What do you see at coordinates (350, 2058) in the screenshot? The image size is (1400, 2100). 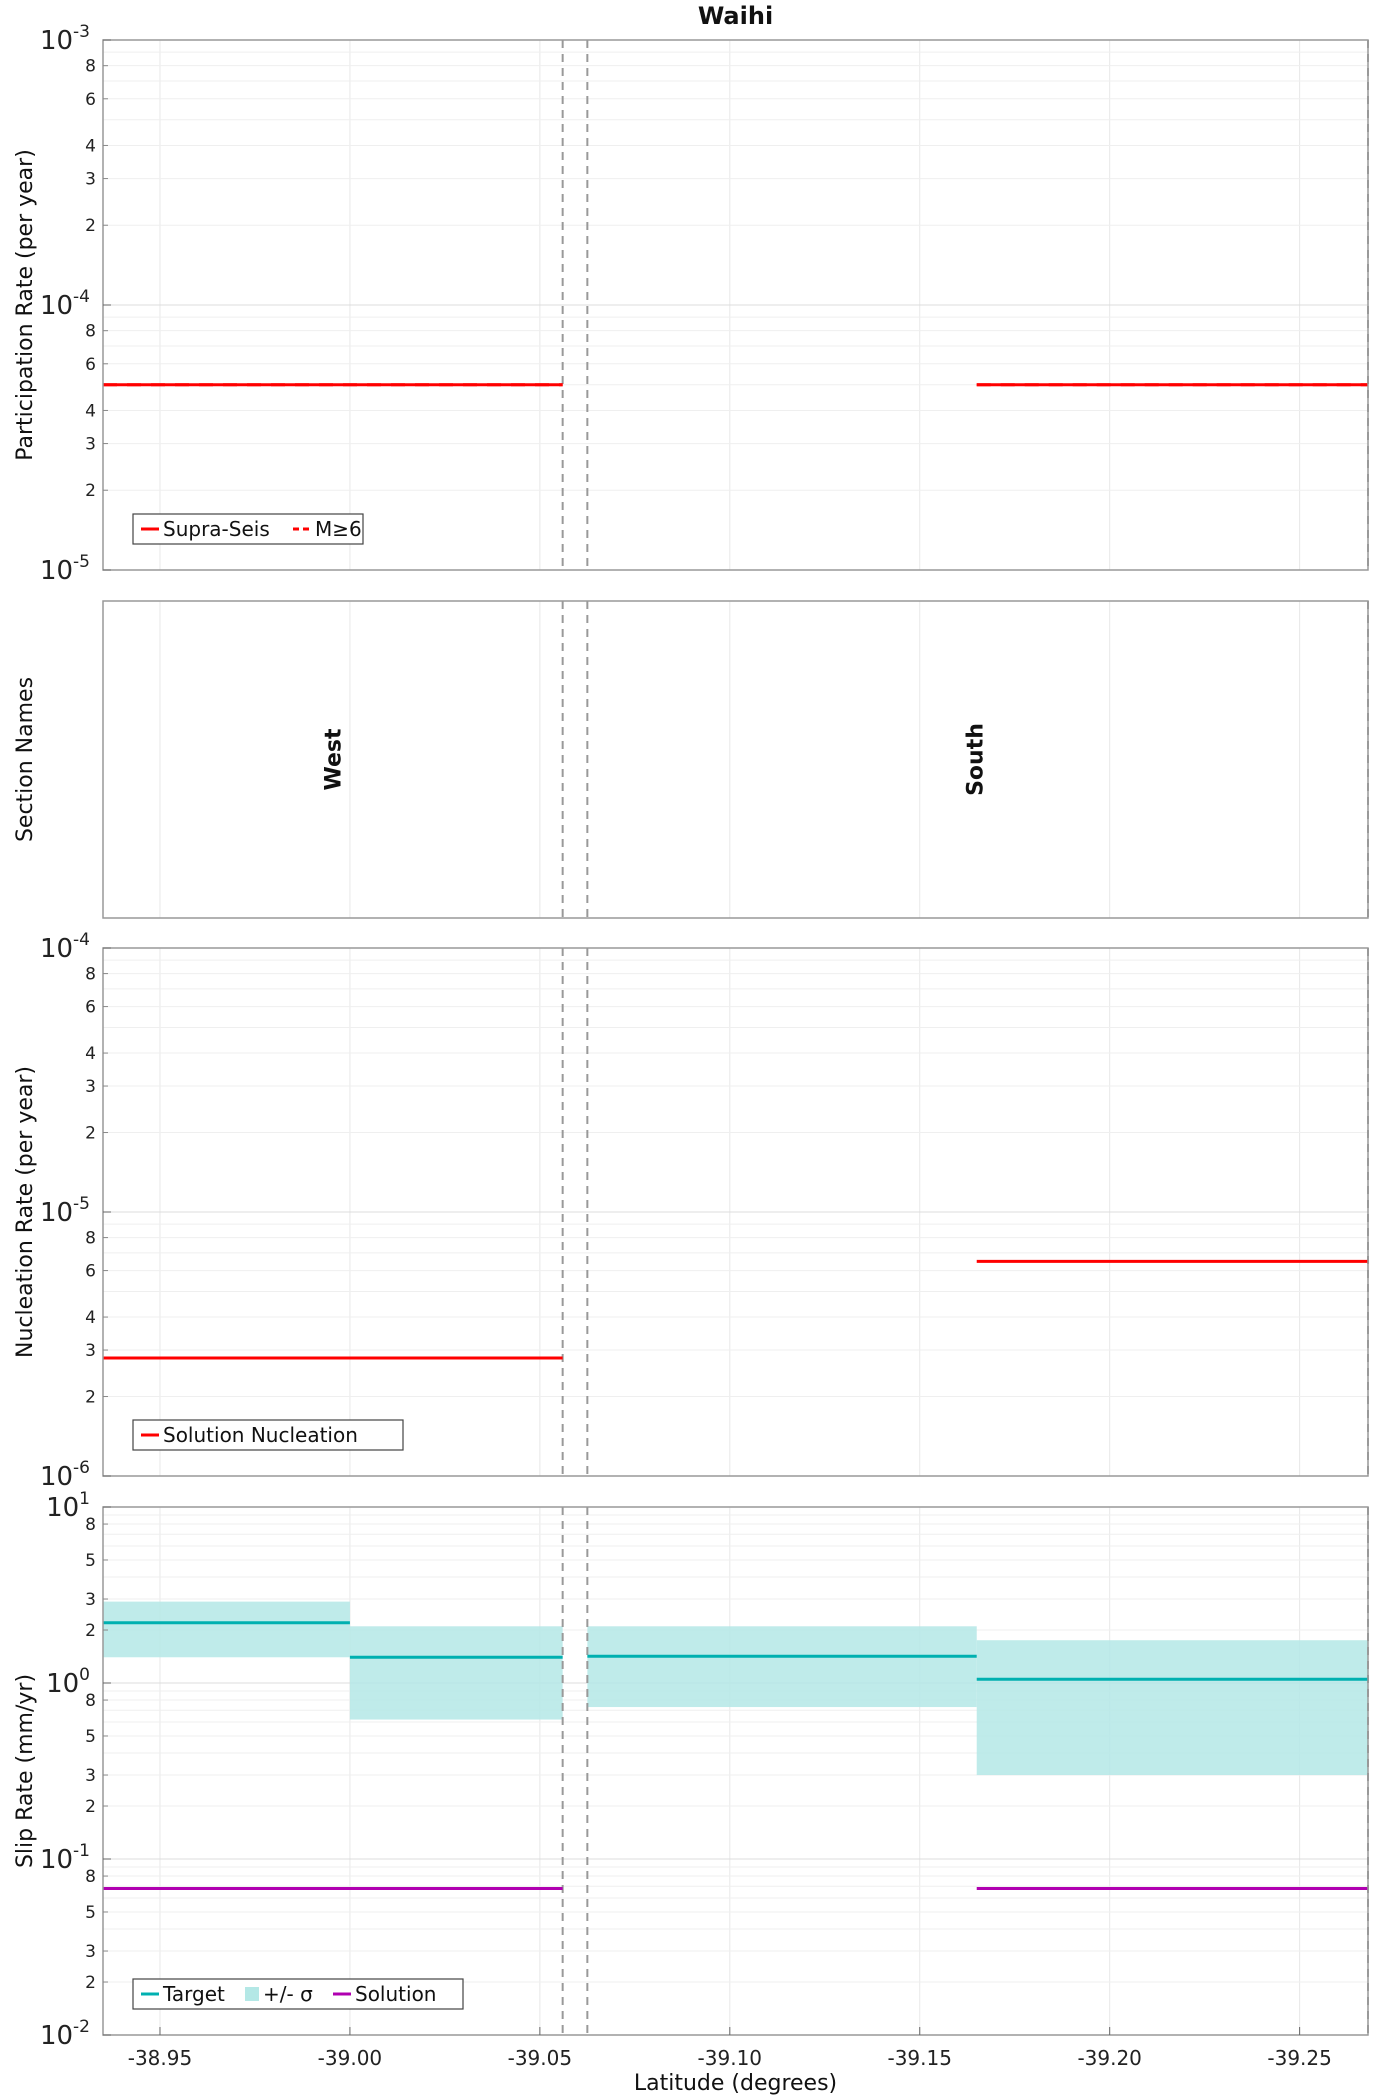 I see `x-tick-label: -39.00` at bounding box center [350, 2058].